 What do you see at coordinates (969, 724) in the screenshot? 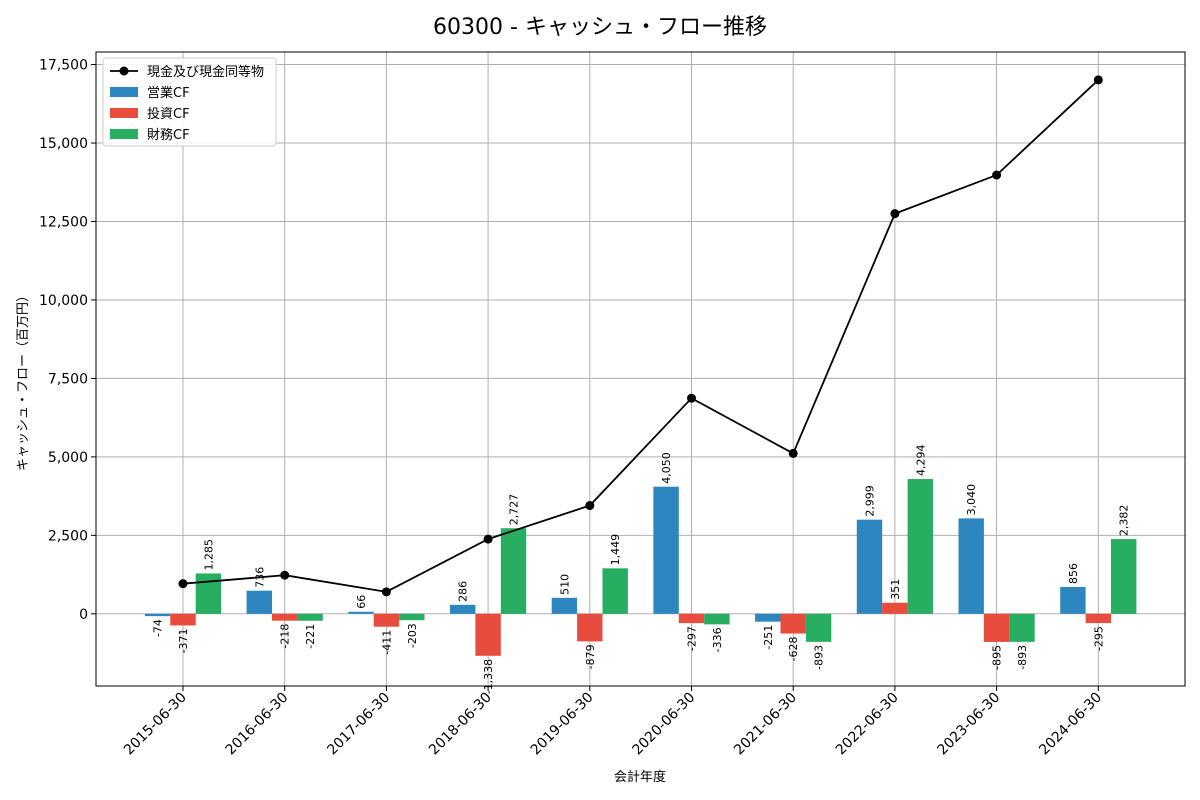
I see `x-tick-label: 2023-06-30` at bounding box center [969, 724].